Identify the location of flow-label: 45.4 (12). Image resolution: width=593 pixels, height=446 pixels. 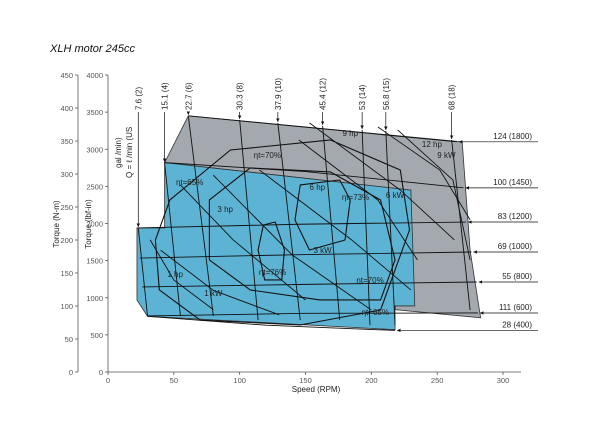
(323, 94).